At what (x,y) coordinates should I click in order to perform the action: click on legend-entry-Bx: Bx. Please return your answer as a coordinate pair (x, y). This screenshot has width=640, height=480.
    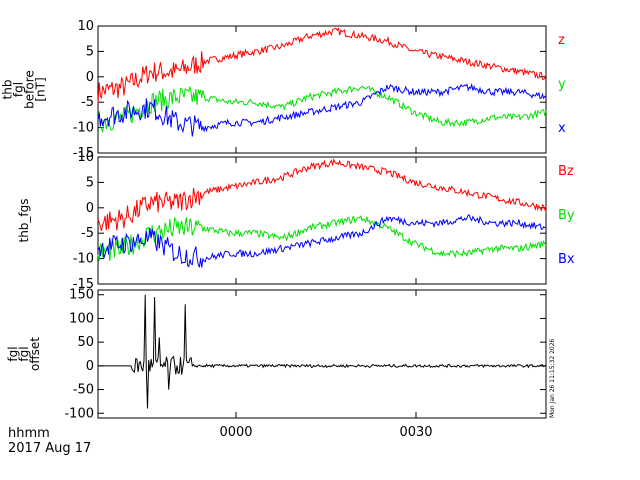
    Looking at the image, I should click on (566, 259).